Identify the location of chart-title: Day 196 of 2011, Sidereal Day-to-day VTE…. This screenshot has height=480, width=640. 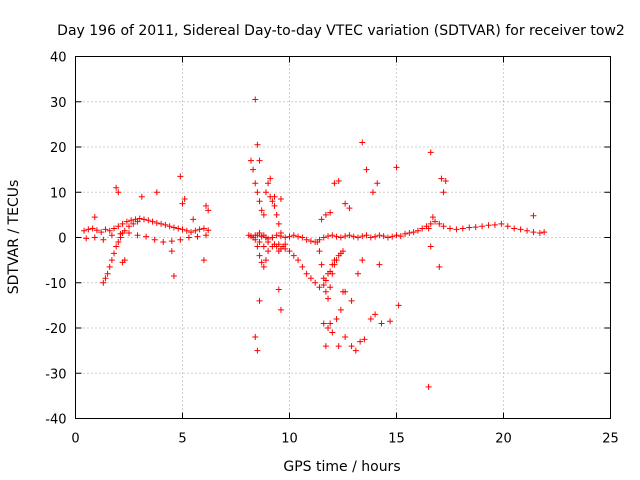
(341, 31).